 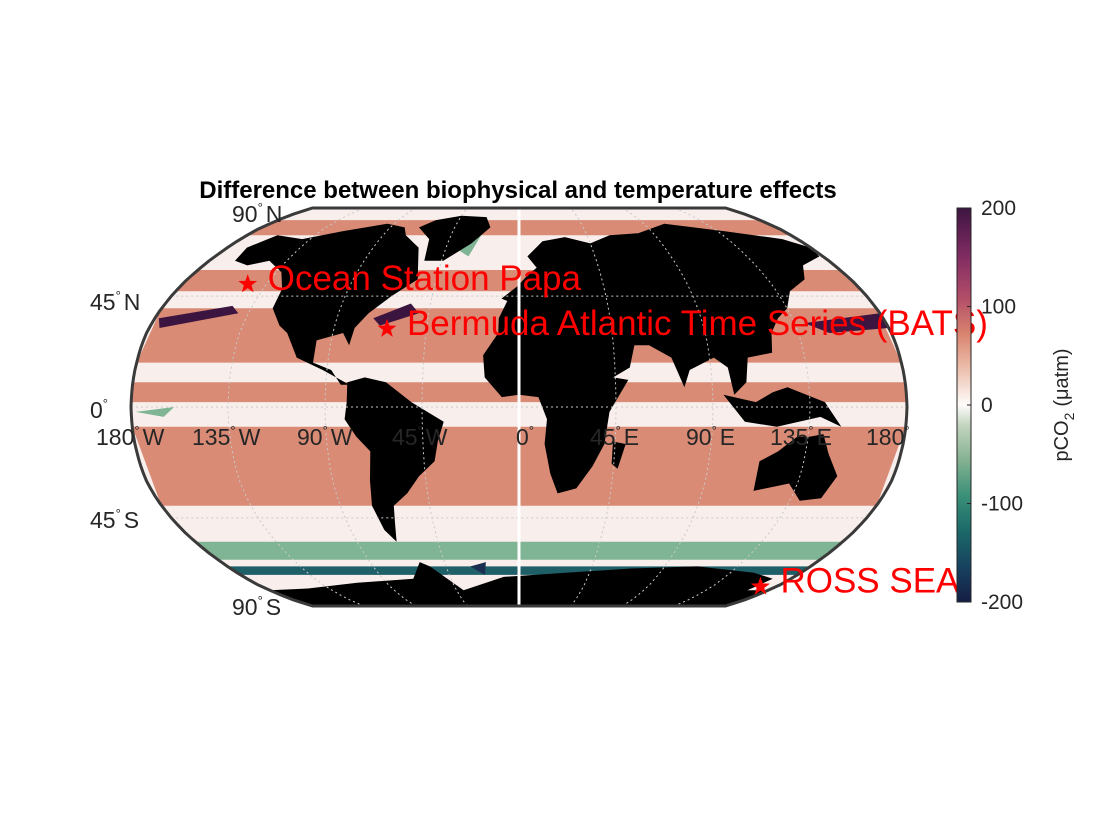 What do you see at coordinates (870, 581) in the screenshot?
I see `station-label: ROSS SEA` at bounding box center [870, 581].